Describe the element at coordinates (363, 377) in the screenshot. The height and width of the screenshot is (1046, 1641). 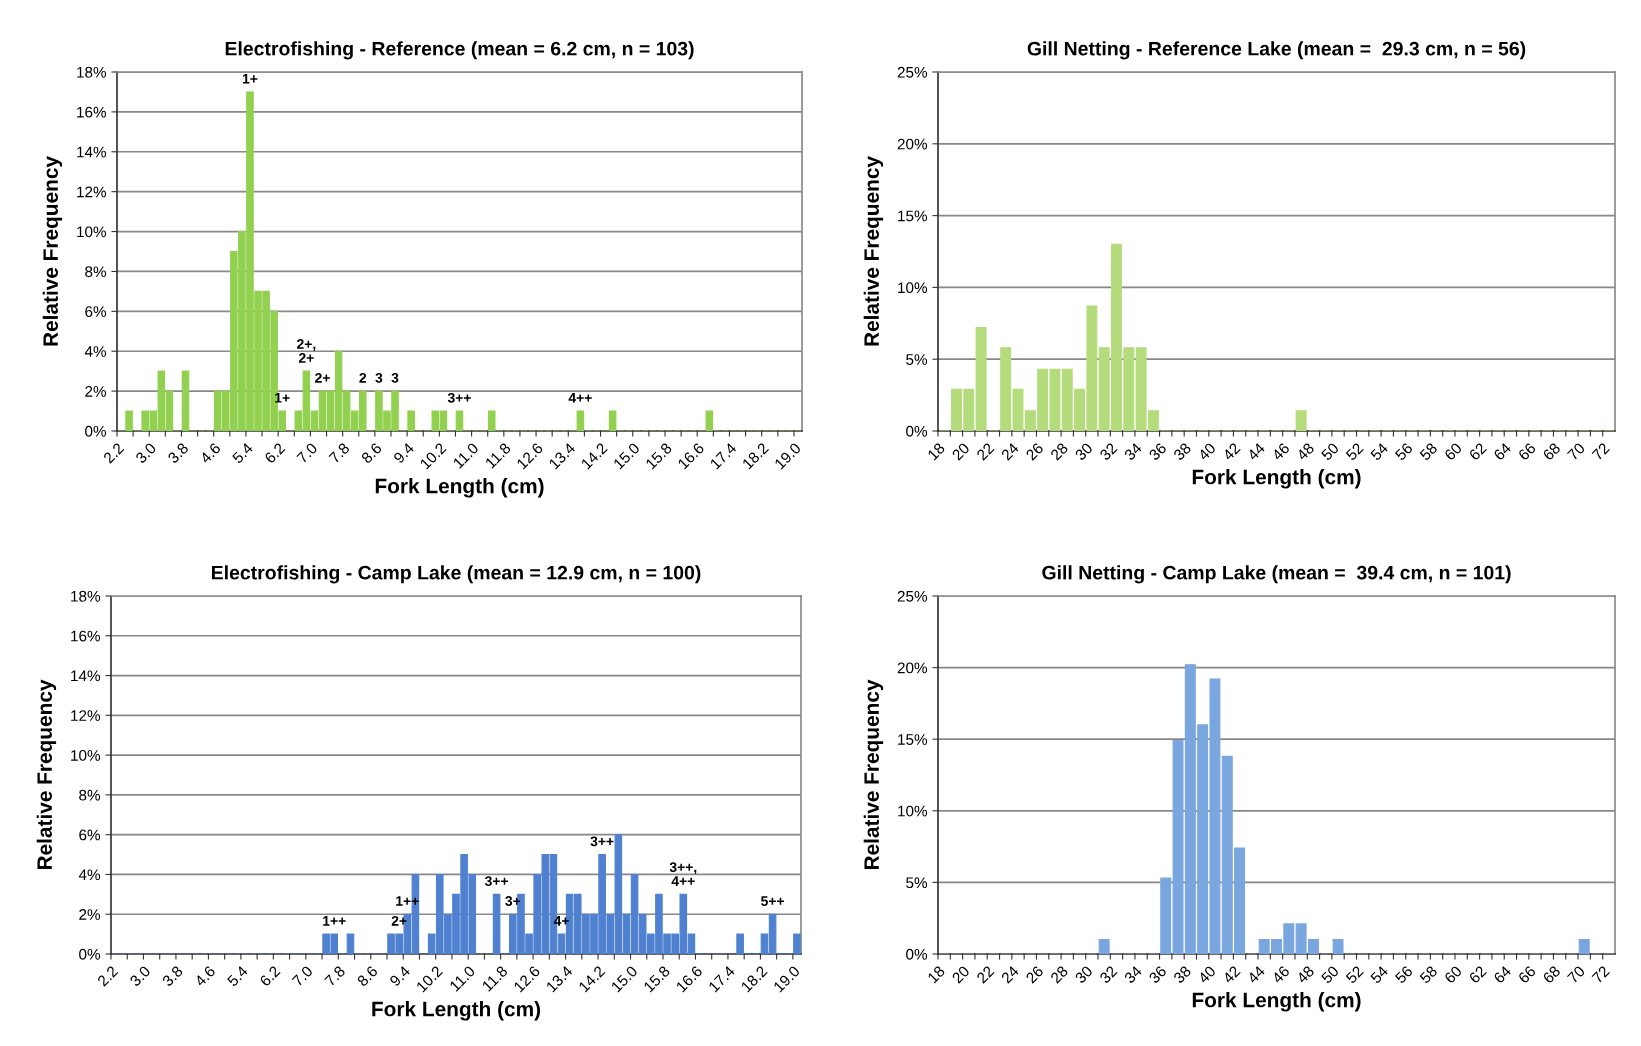
I see `annotation: 2` at that location.